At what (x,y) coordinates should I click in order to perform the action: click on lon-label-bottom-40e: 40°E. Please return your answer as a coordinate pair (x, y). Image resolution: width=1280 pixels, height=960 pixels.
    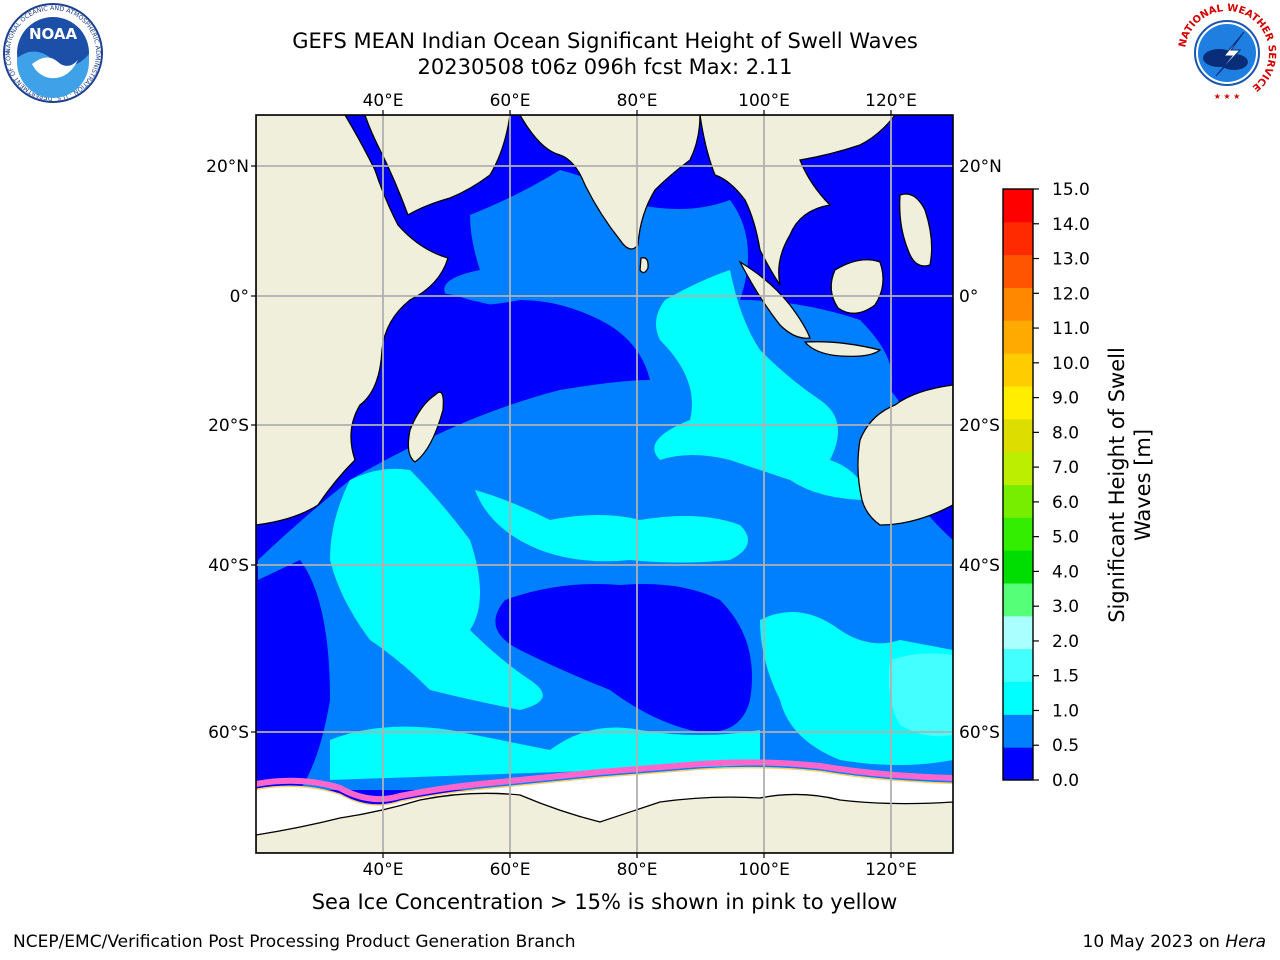
    Looking at the image, I should click on (383, 870).